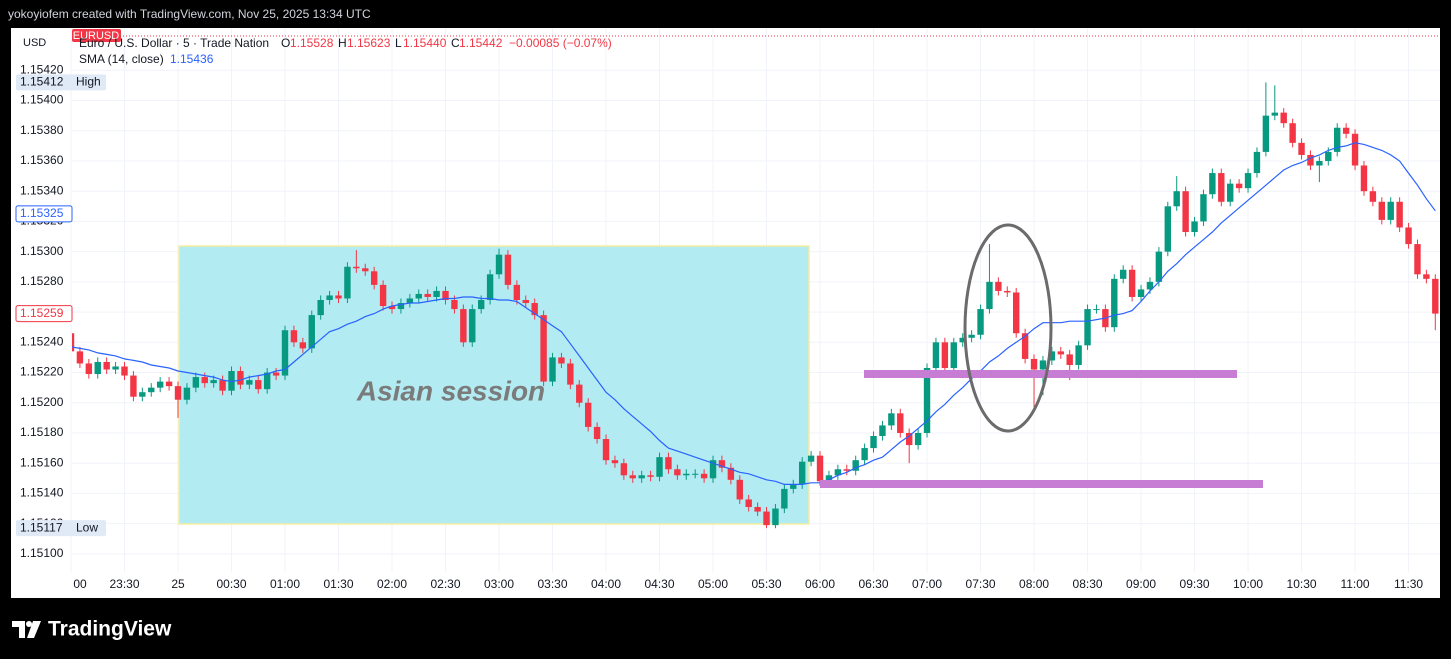  What do you see at coordinates (87, 527) in the screenshot?
I see `price-badge-text: Low` at bounding box center [87, 527].